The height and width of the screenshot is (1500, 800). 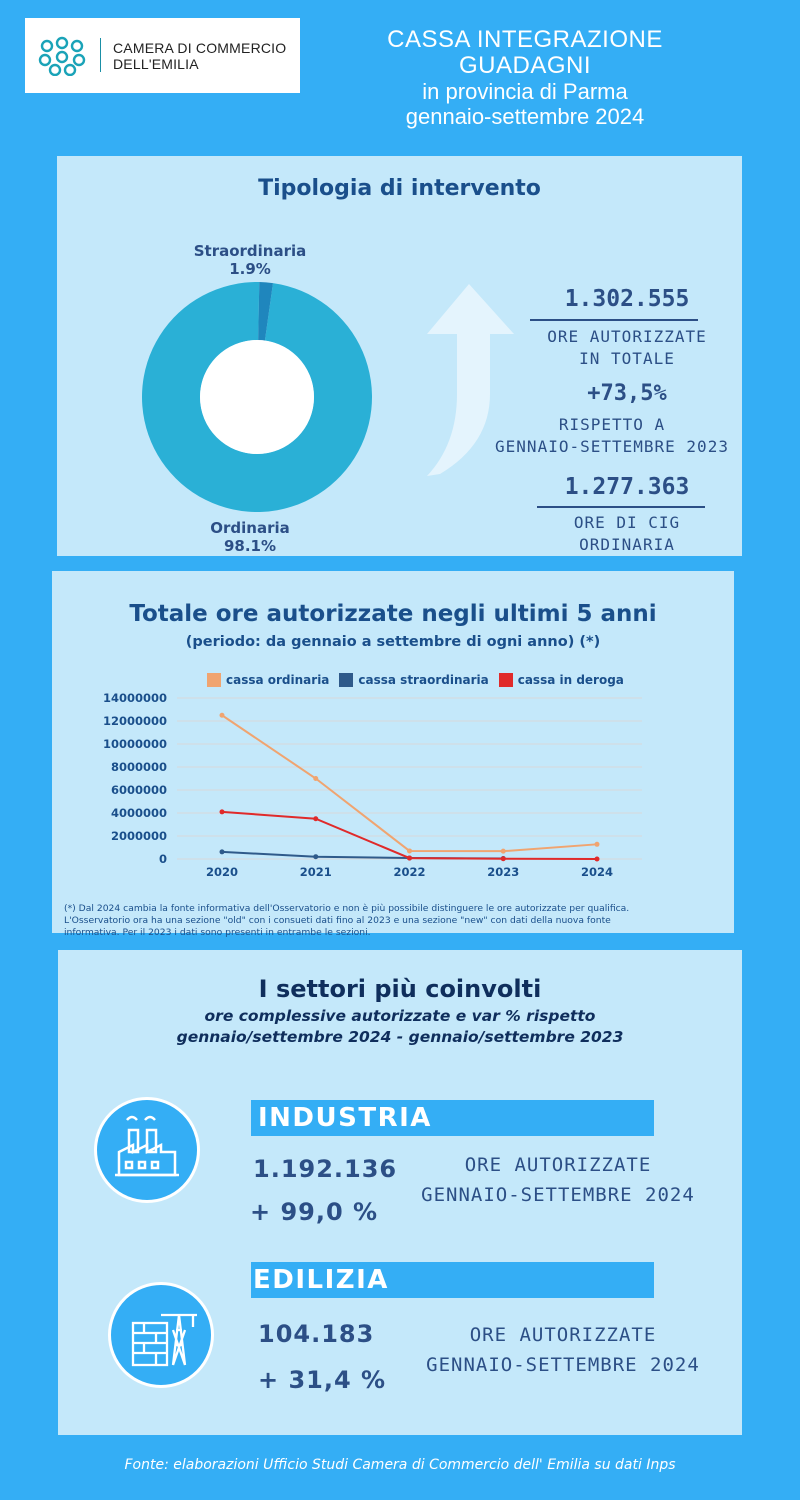 I want to click on legend-item-0: cassa ordinaria, so click(x=268, y=680).